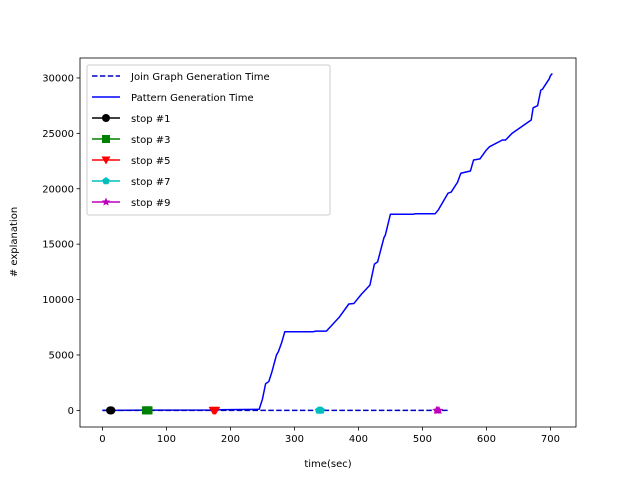 The height and width of the screenshot is (480, 640). What do you see at coordinates (151, 119) in the screenshot?
I see `legend-label: stop #1` at bounding box center [151, 119].